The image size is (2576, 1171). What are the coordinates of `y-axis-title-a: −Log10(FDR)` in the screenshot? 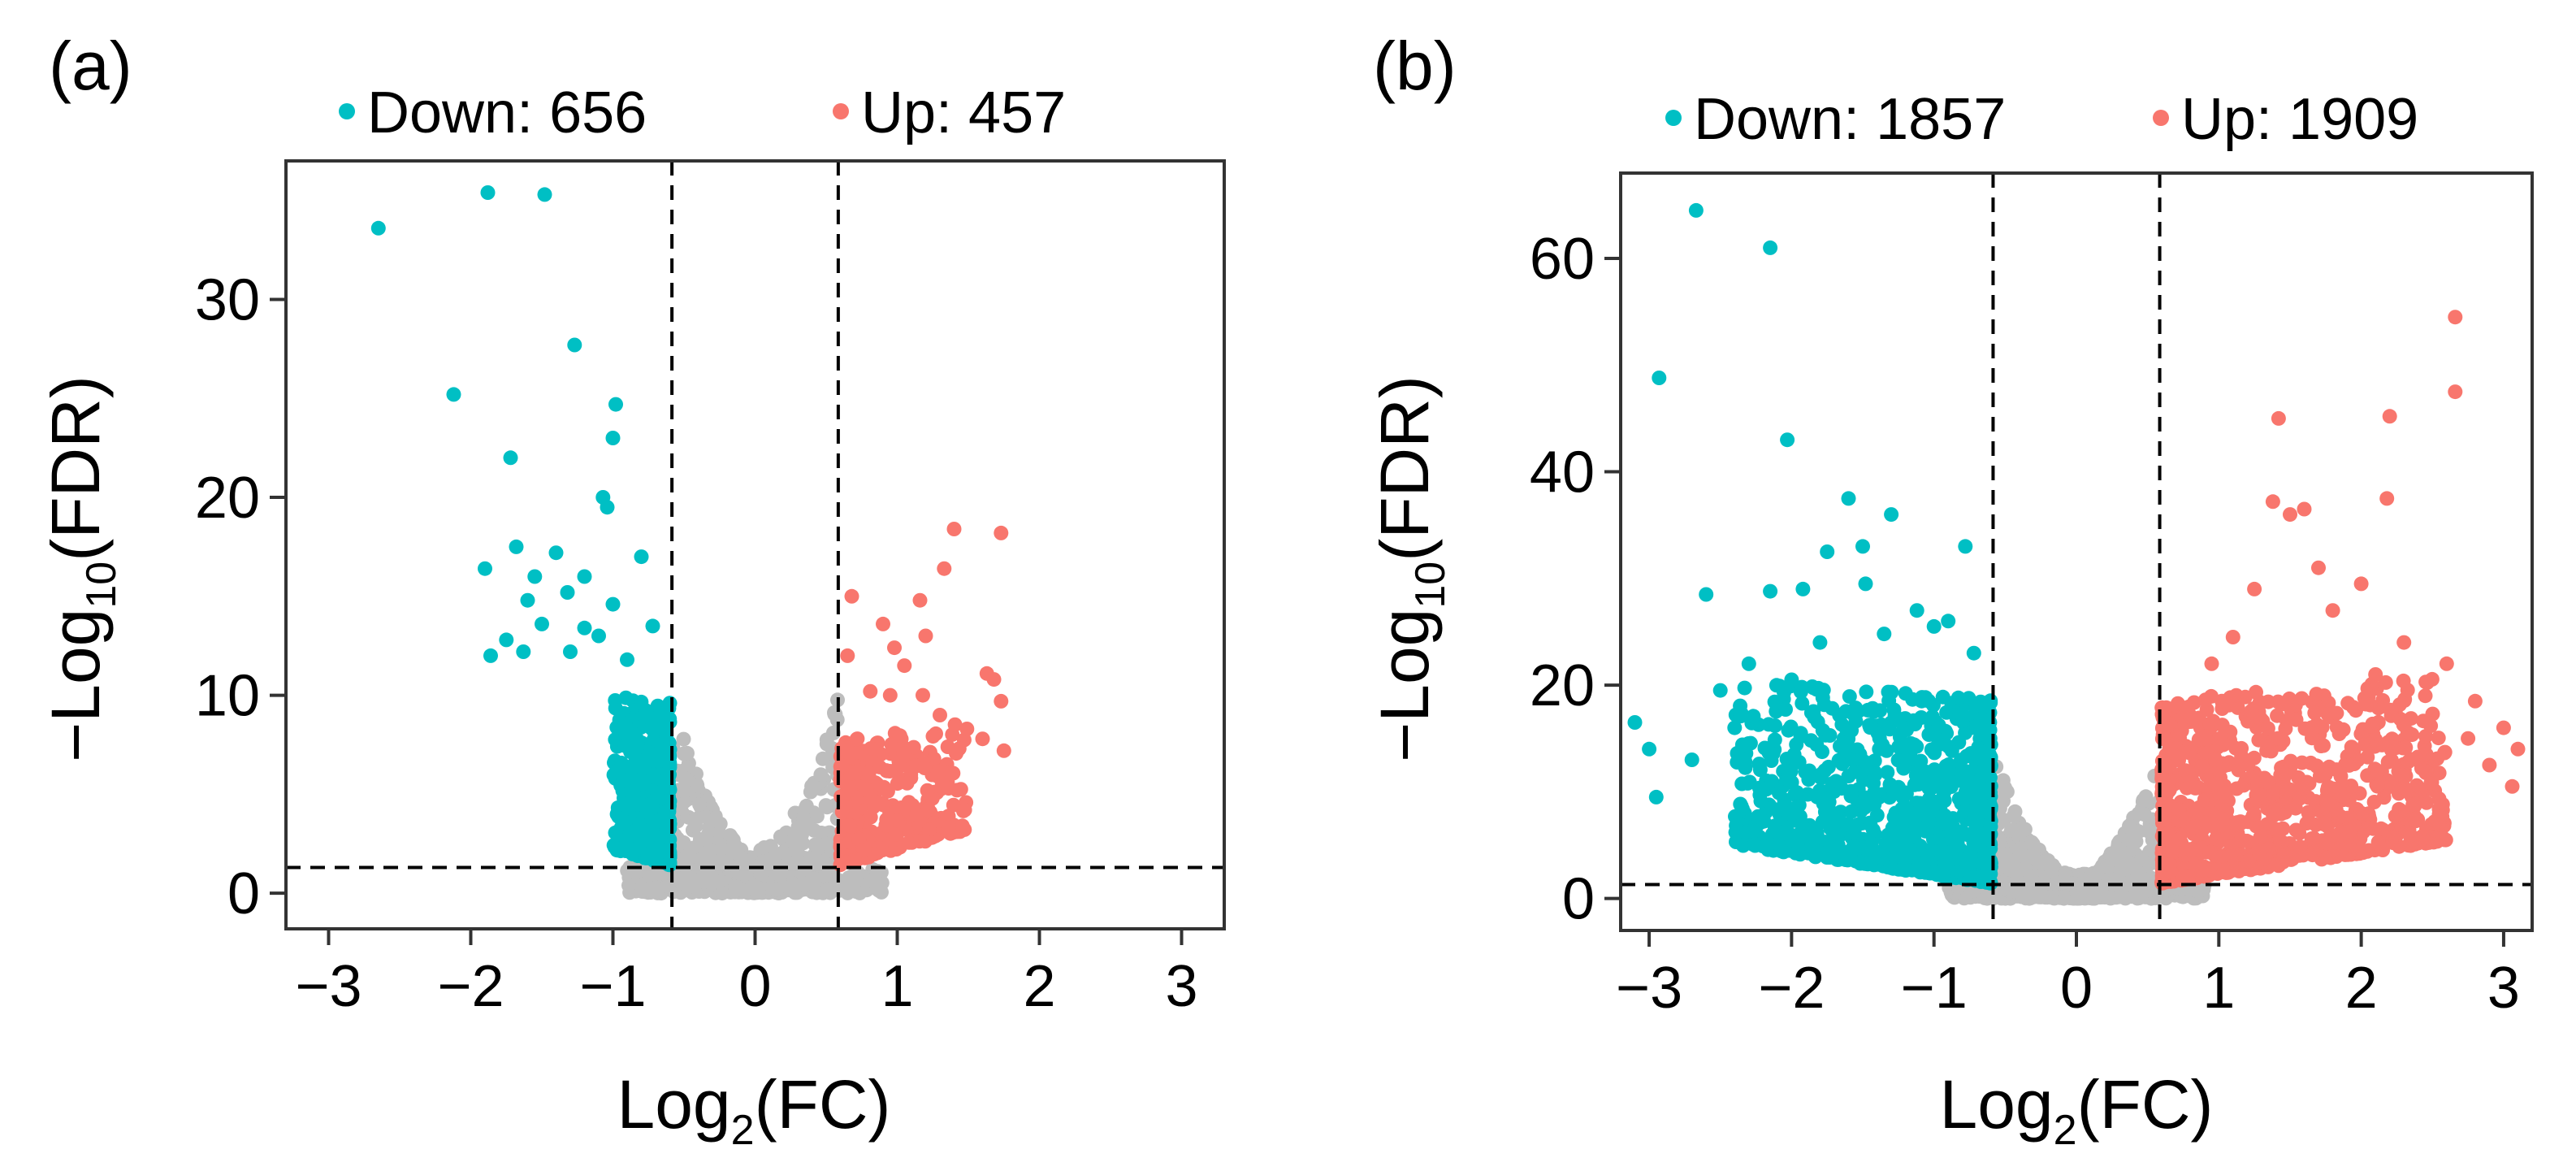 It's located at (81, 568).